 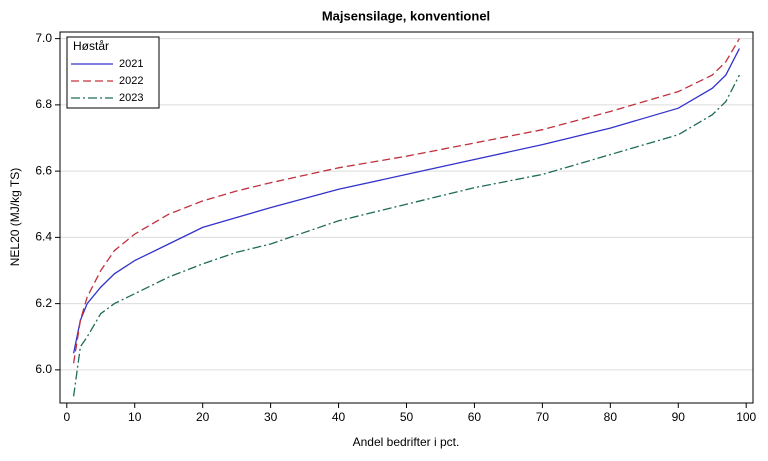 What do you see at coordinates (406, 15) in the screenshot?
I see `chart-title: Majsensilage, konventionel` at bounding box center [406, 15].